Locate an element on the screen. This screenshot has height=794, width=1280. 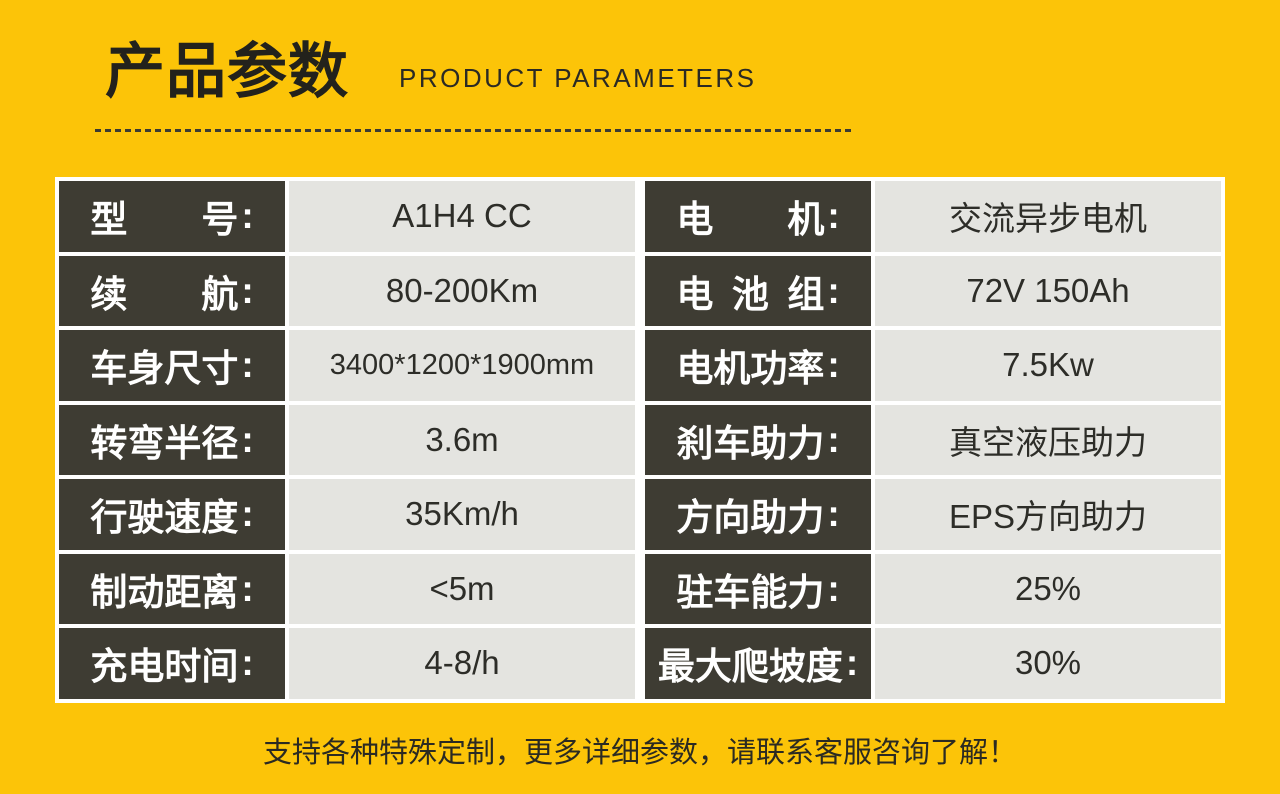
spec-label-model: 型号: is located at coordinates (172, 216).